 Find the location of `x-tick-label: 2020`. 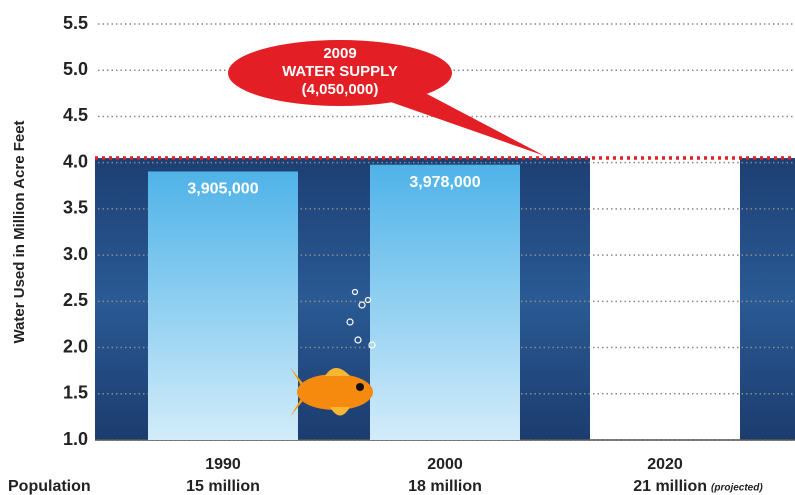

x-tick-label: 2020 is located at coordinates (665, 464).